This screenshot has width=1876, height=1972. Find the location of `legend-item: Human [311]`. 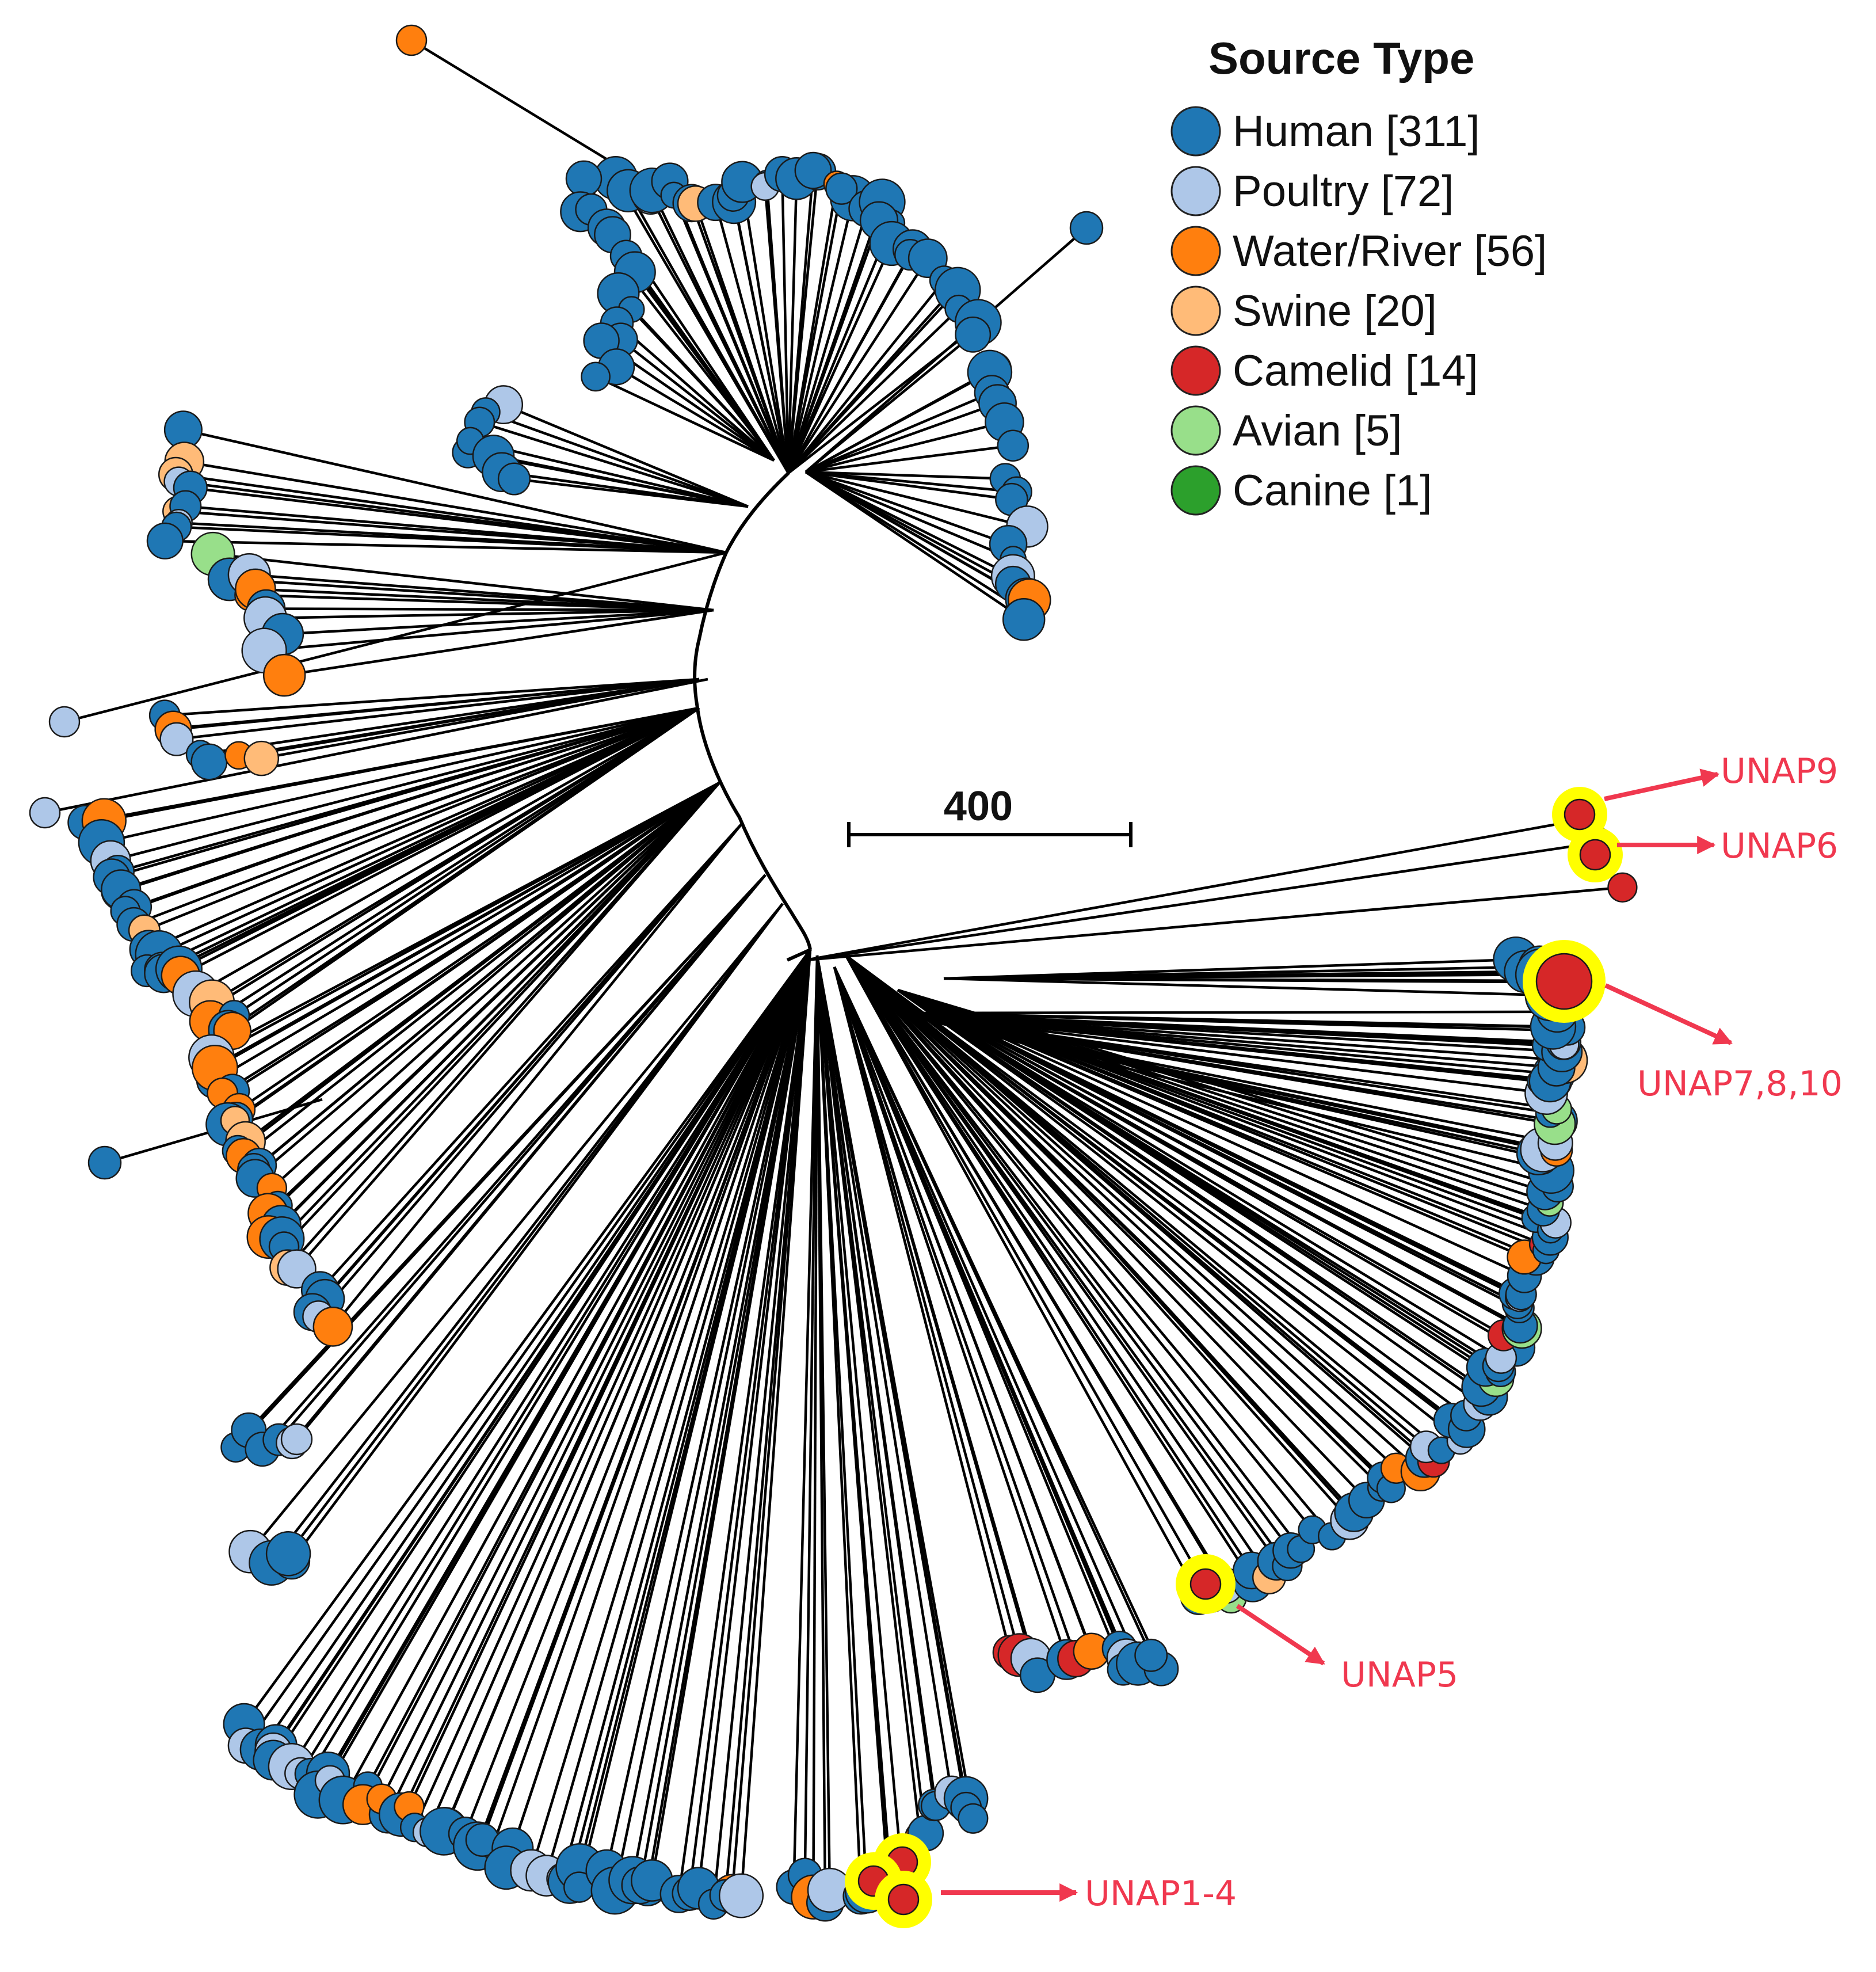

legend-item: Human [311] is located at coordinates (1325, 131).